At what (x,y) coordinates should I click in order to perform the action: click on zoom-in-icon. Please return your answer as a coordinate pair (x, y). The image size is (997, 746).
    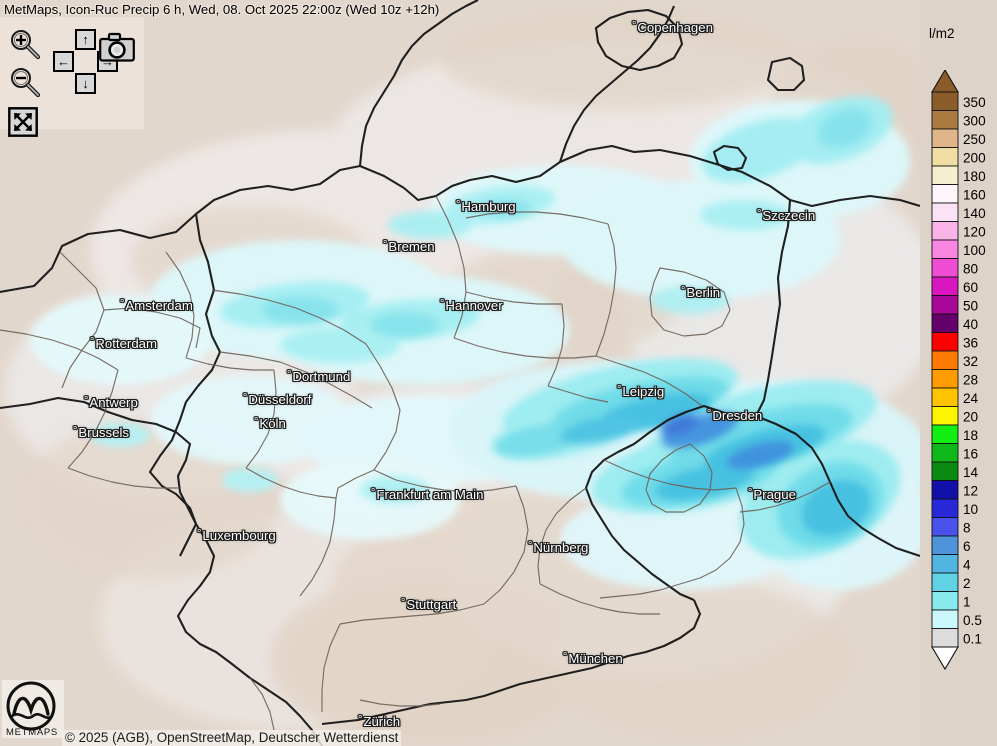
    Looking at the image, I should click on (25, 44).